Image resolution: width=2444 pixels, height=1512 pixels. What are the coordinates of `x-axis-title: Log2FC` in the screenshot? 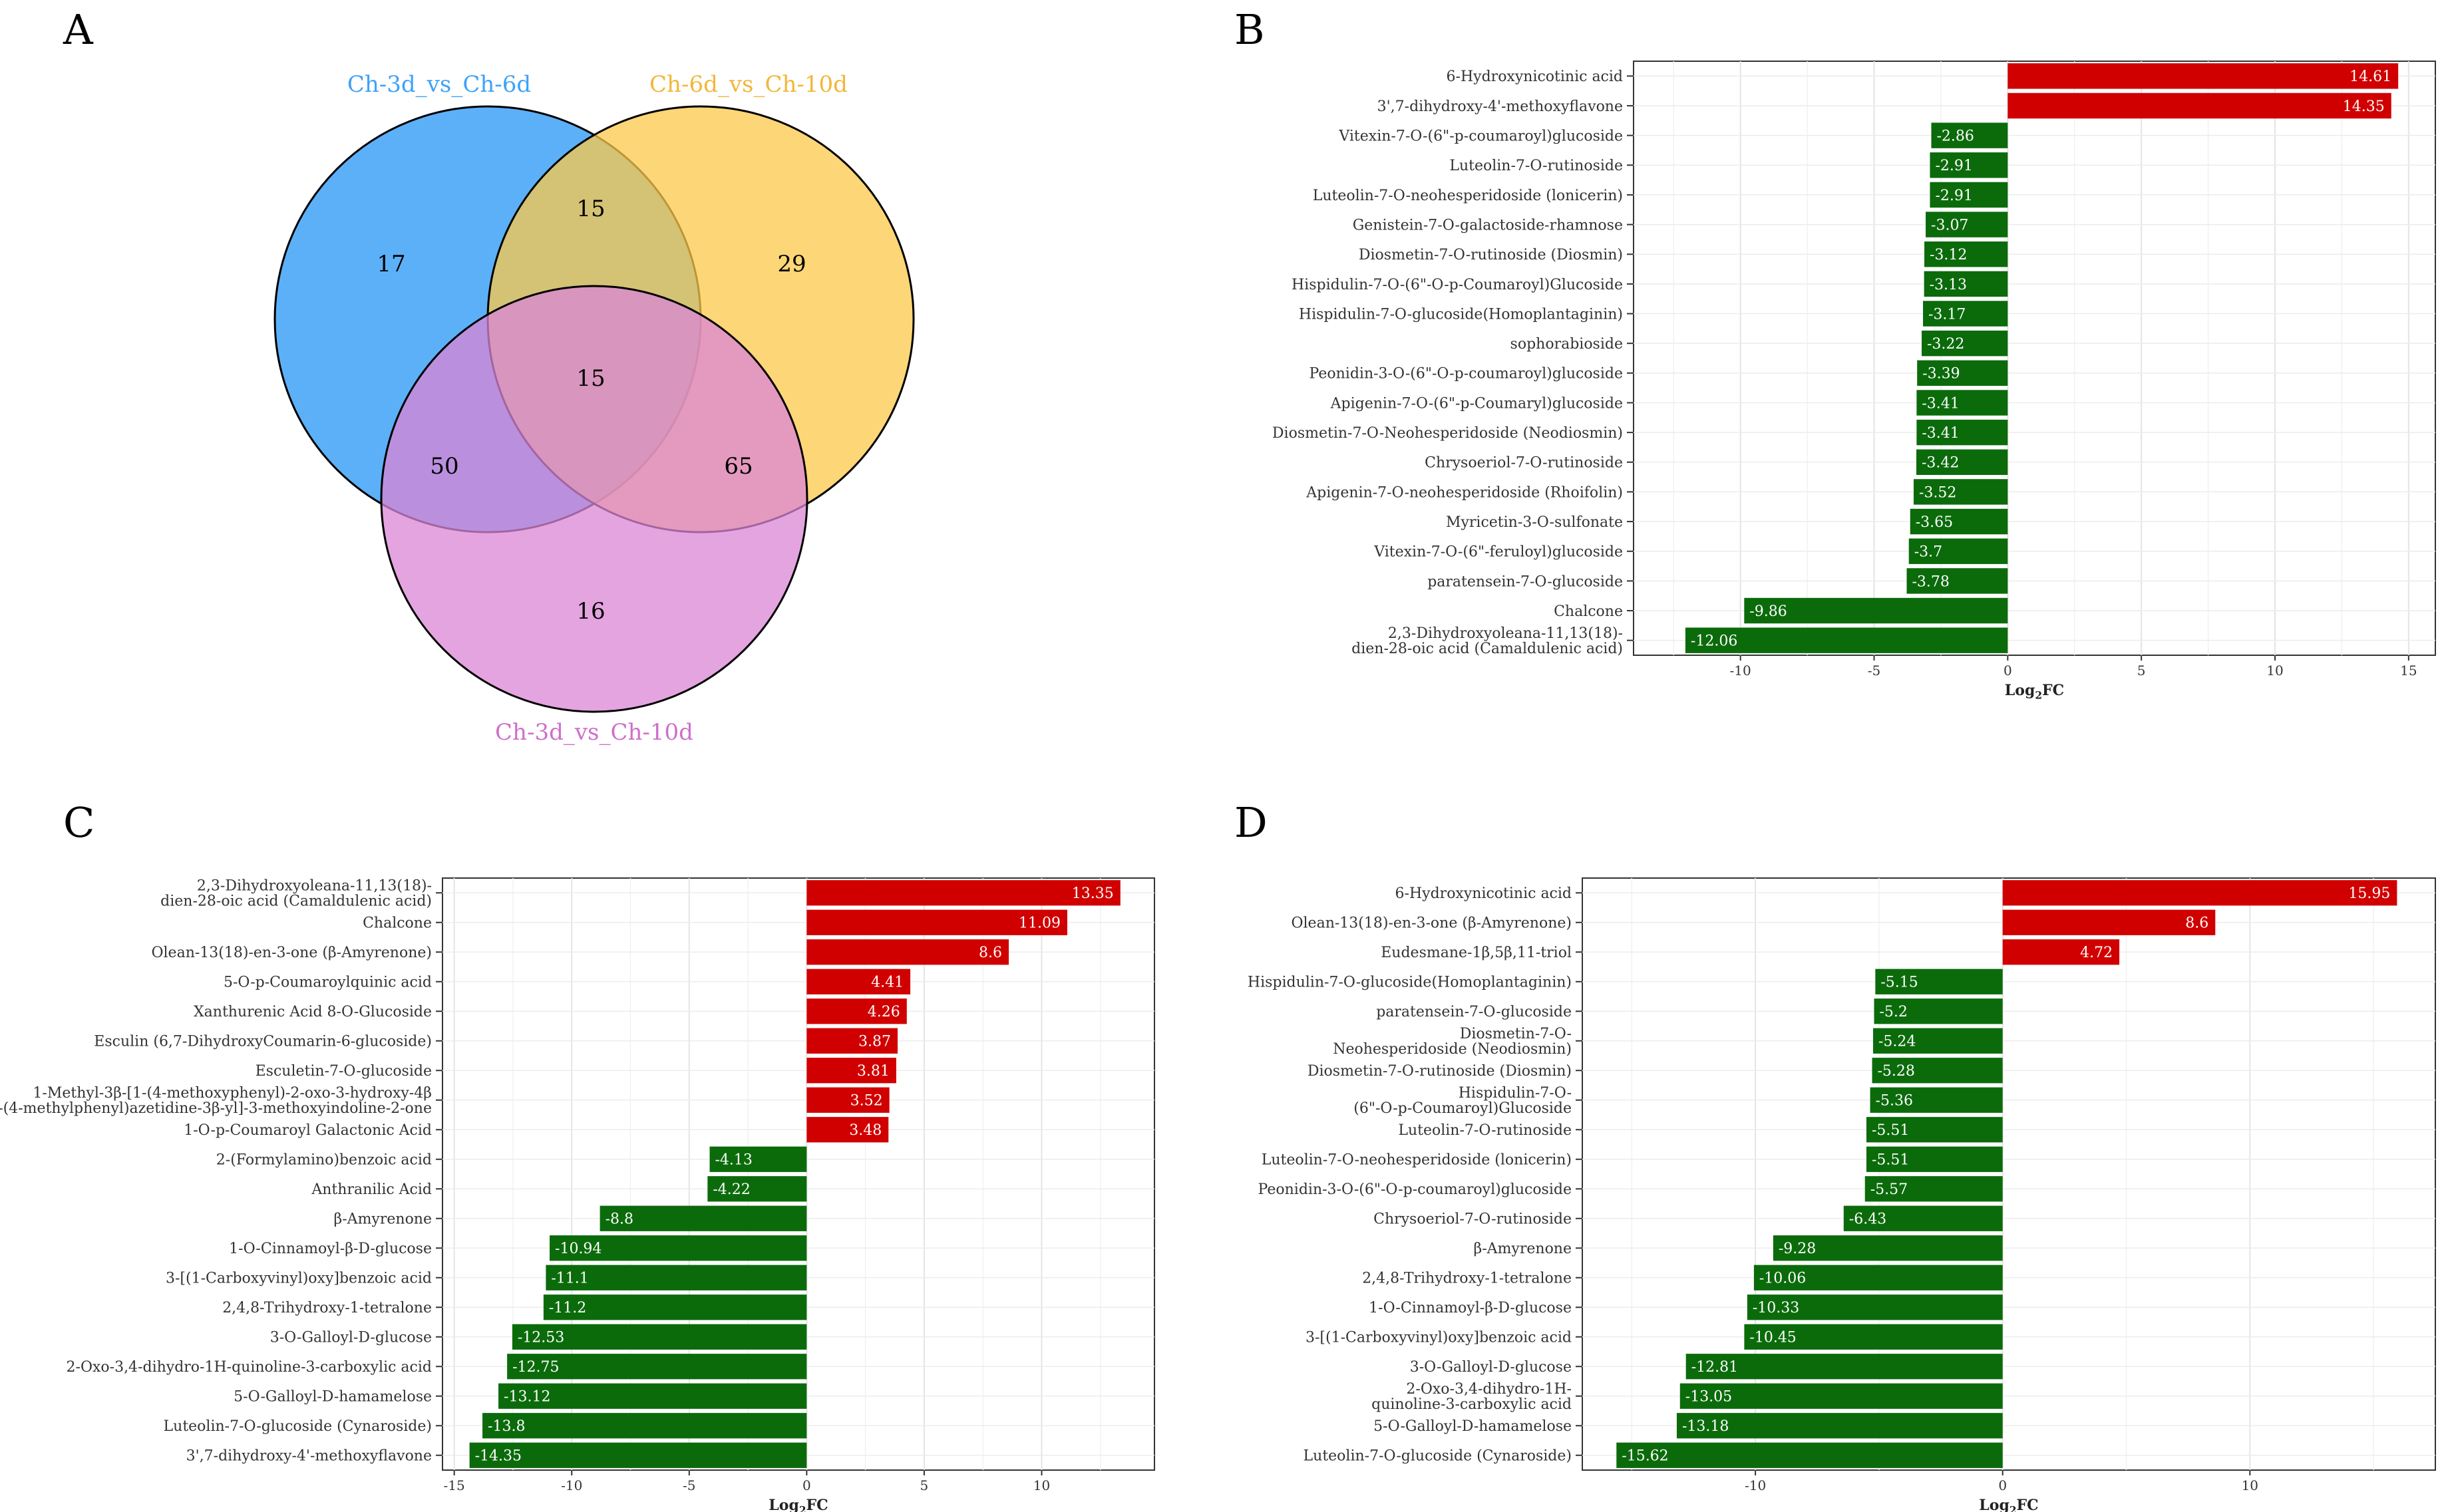 It's located at (798, 1504).